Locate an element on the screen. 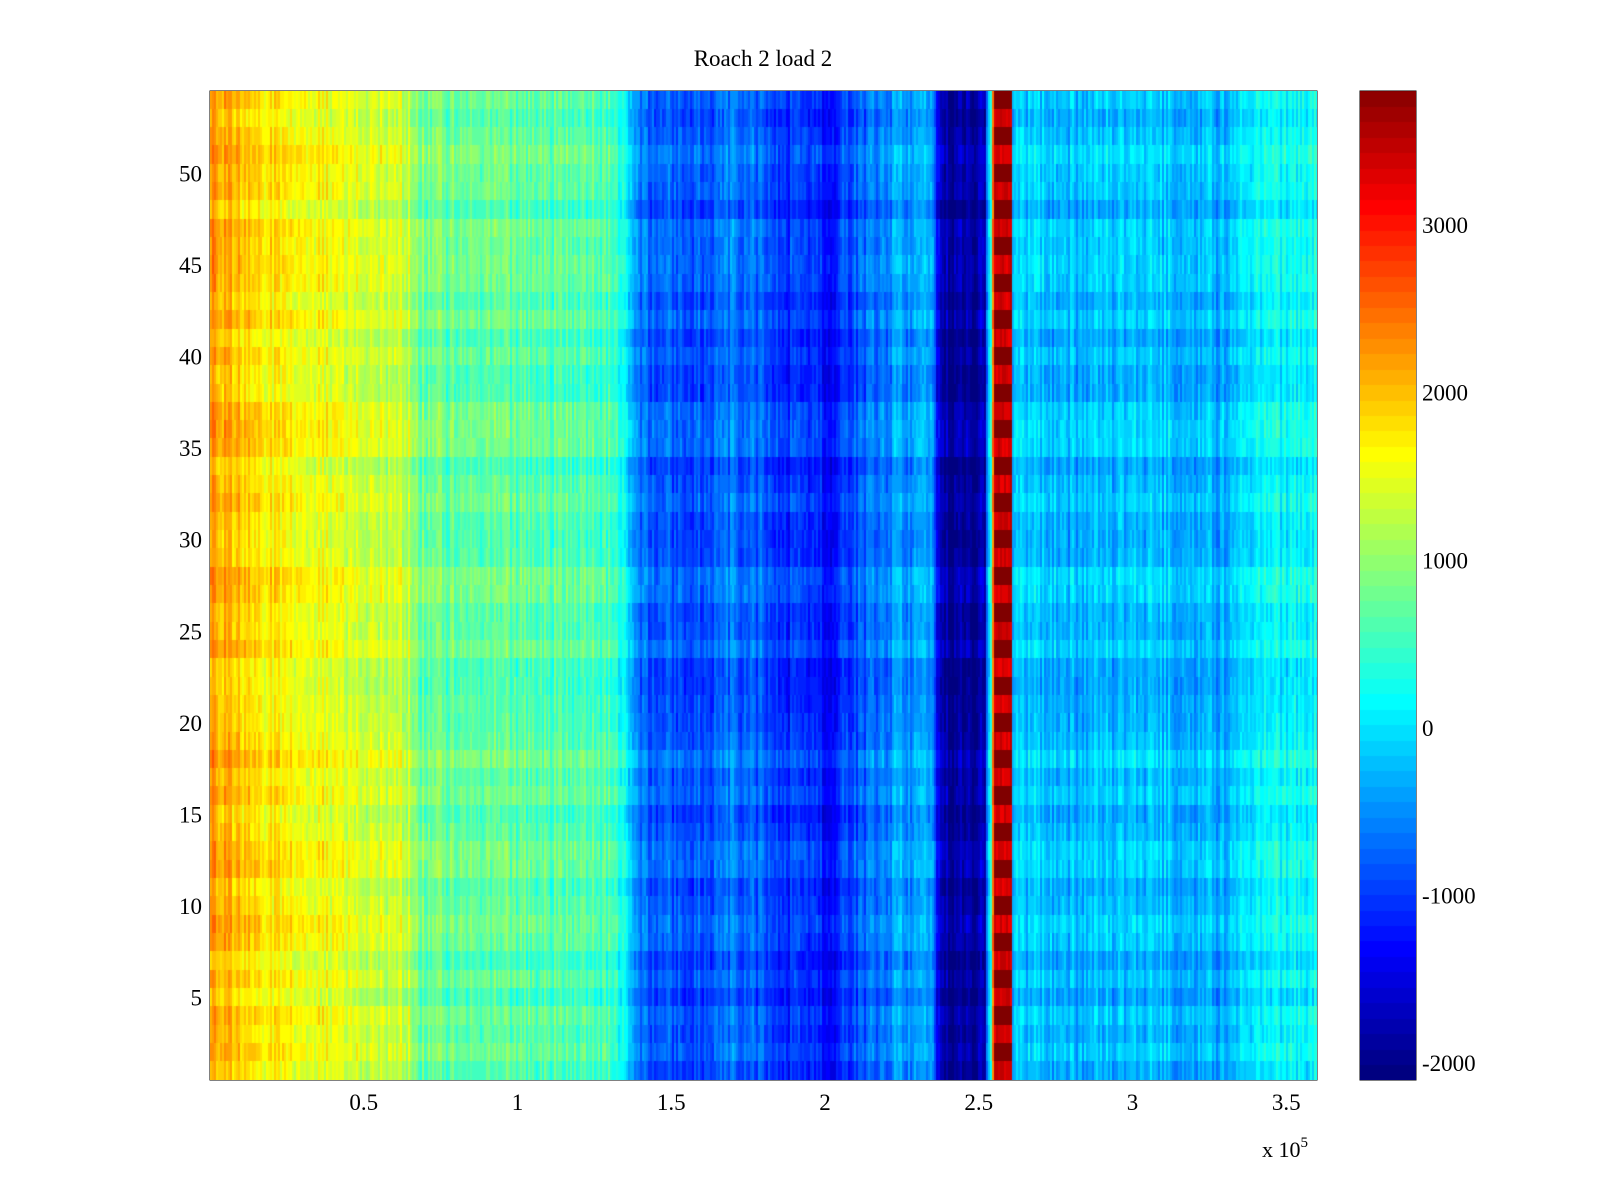 The image size is (1600, 1200). x-exponent-prefix: x 10 is located at coordinates (1281, 1149).